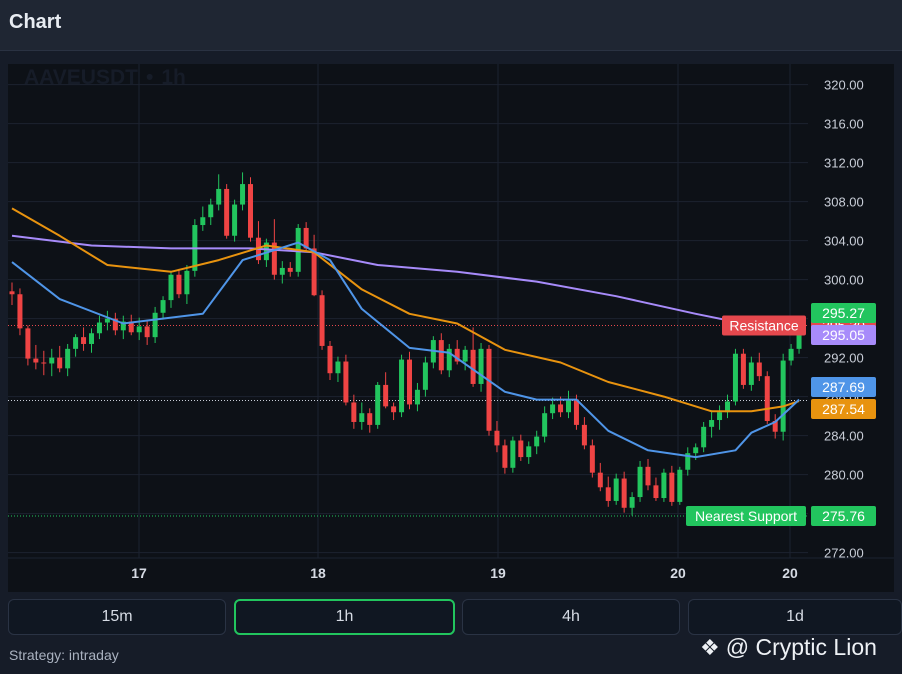 The width and height of the screenshot is (902, 674). What do you see at coordinates (843, 409) in the screenshot?
I see `price-tag-bg` at bounding box center [843, 409].